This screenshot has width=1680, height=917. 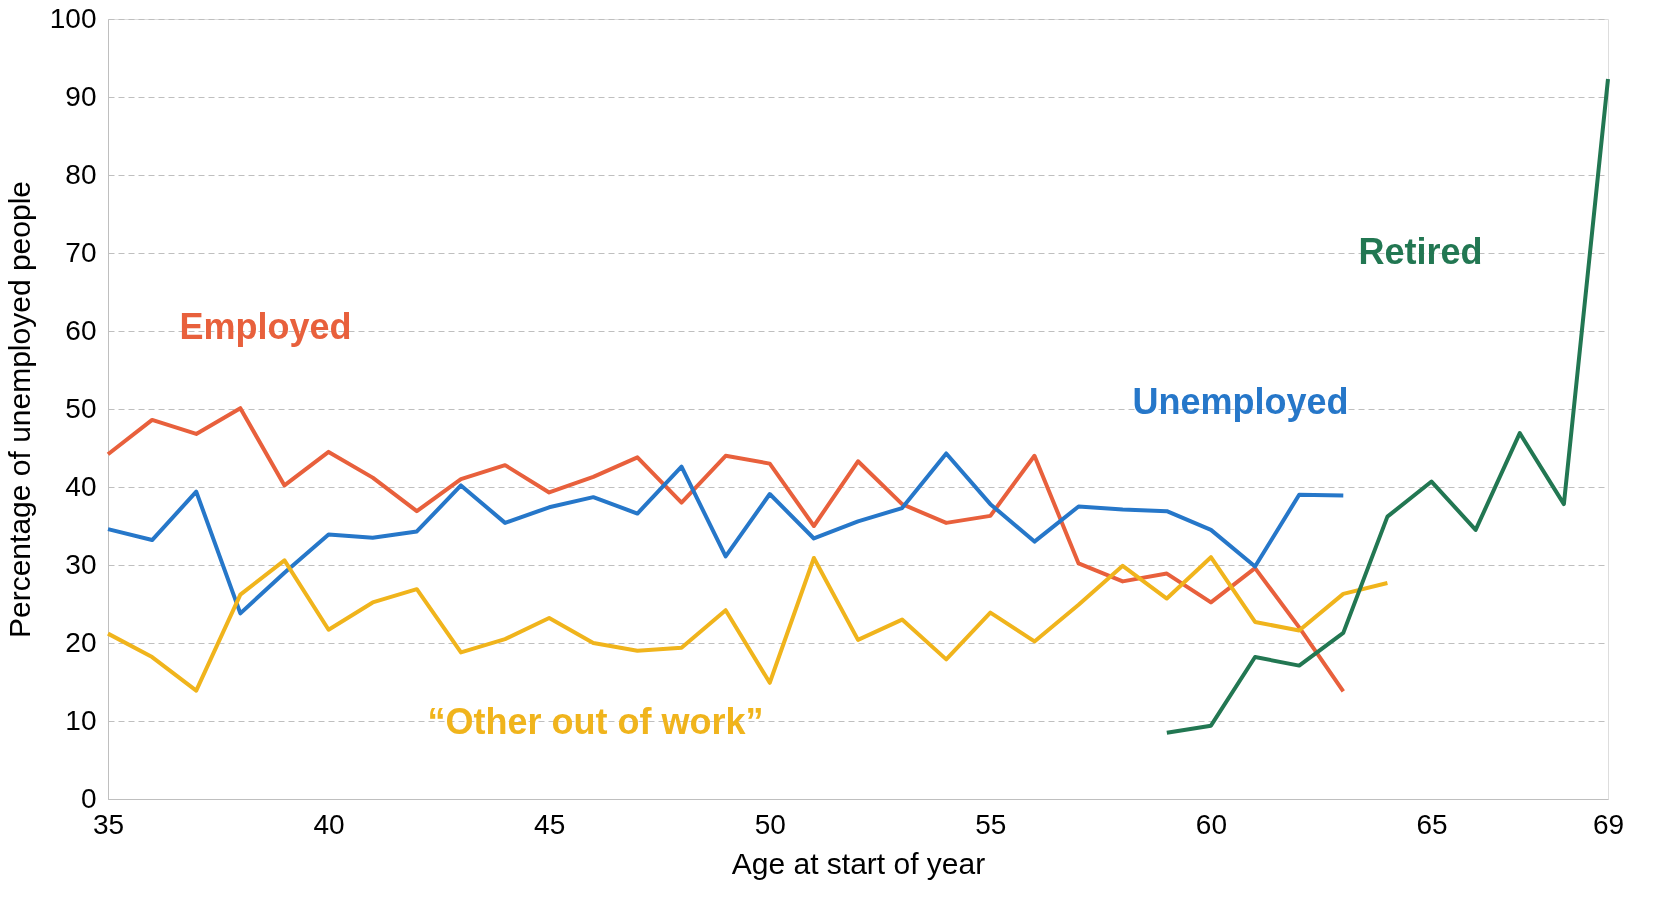 What do you see at coordinates (1608, 824) in the screenshot?
I see `x-tick-label: 69` at bounding box center [1608, 824].